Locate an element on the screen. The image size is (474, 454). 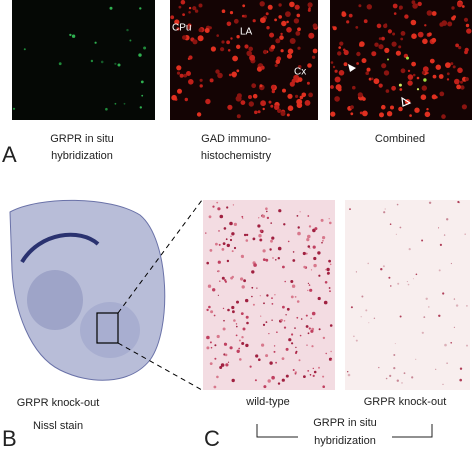
image-signal is located at coordinates (269, 295).